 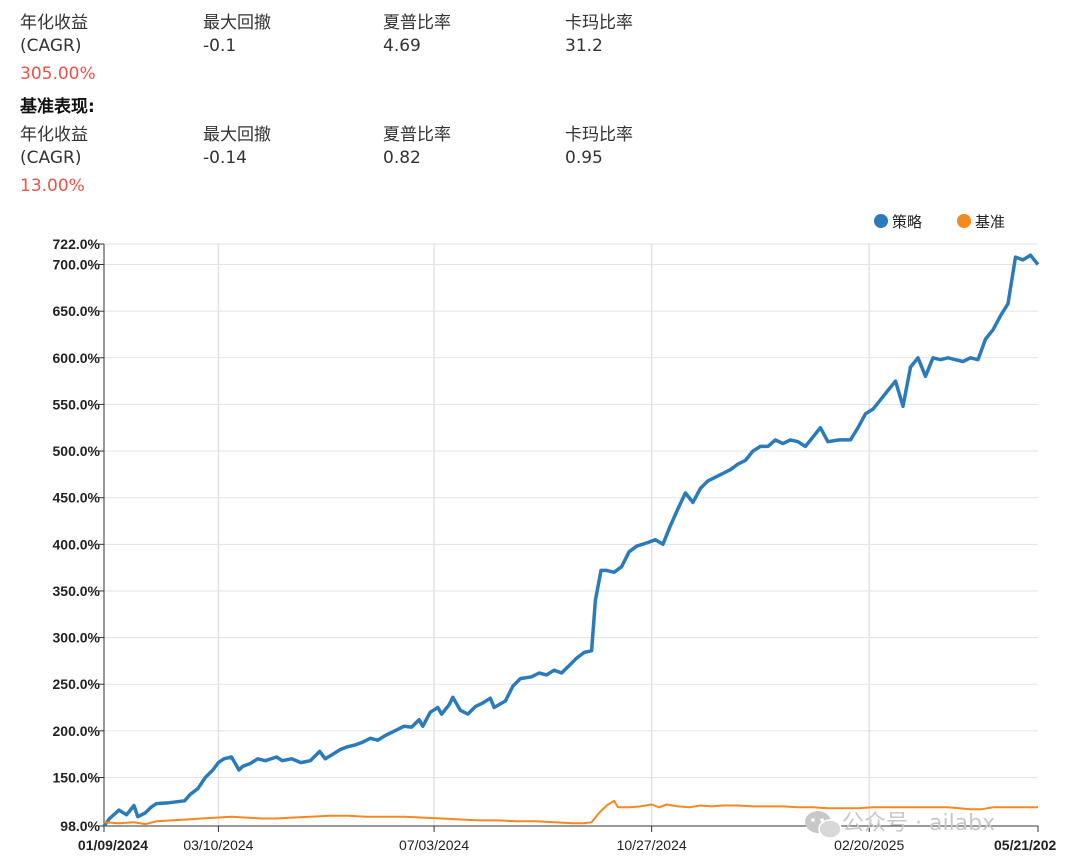 I want to click on y-tick-label: 700.0%, so click(x=77, y=265).